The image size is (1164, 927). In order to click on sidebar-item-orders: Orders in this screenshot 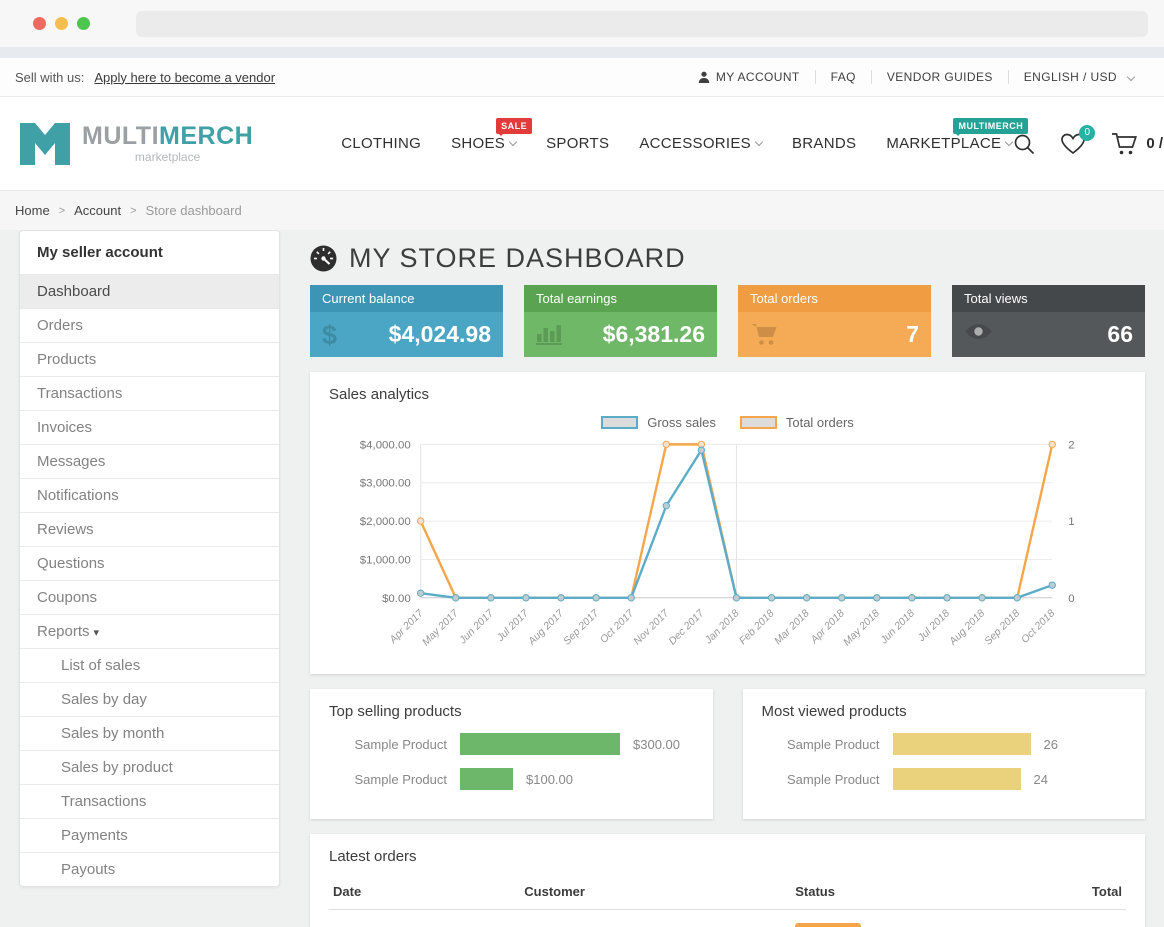, I will do `click(149, 325)`.